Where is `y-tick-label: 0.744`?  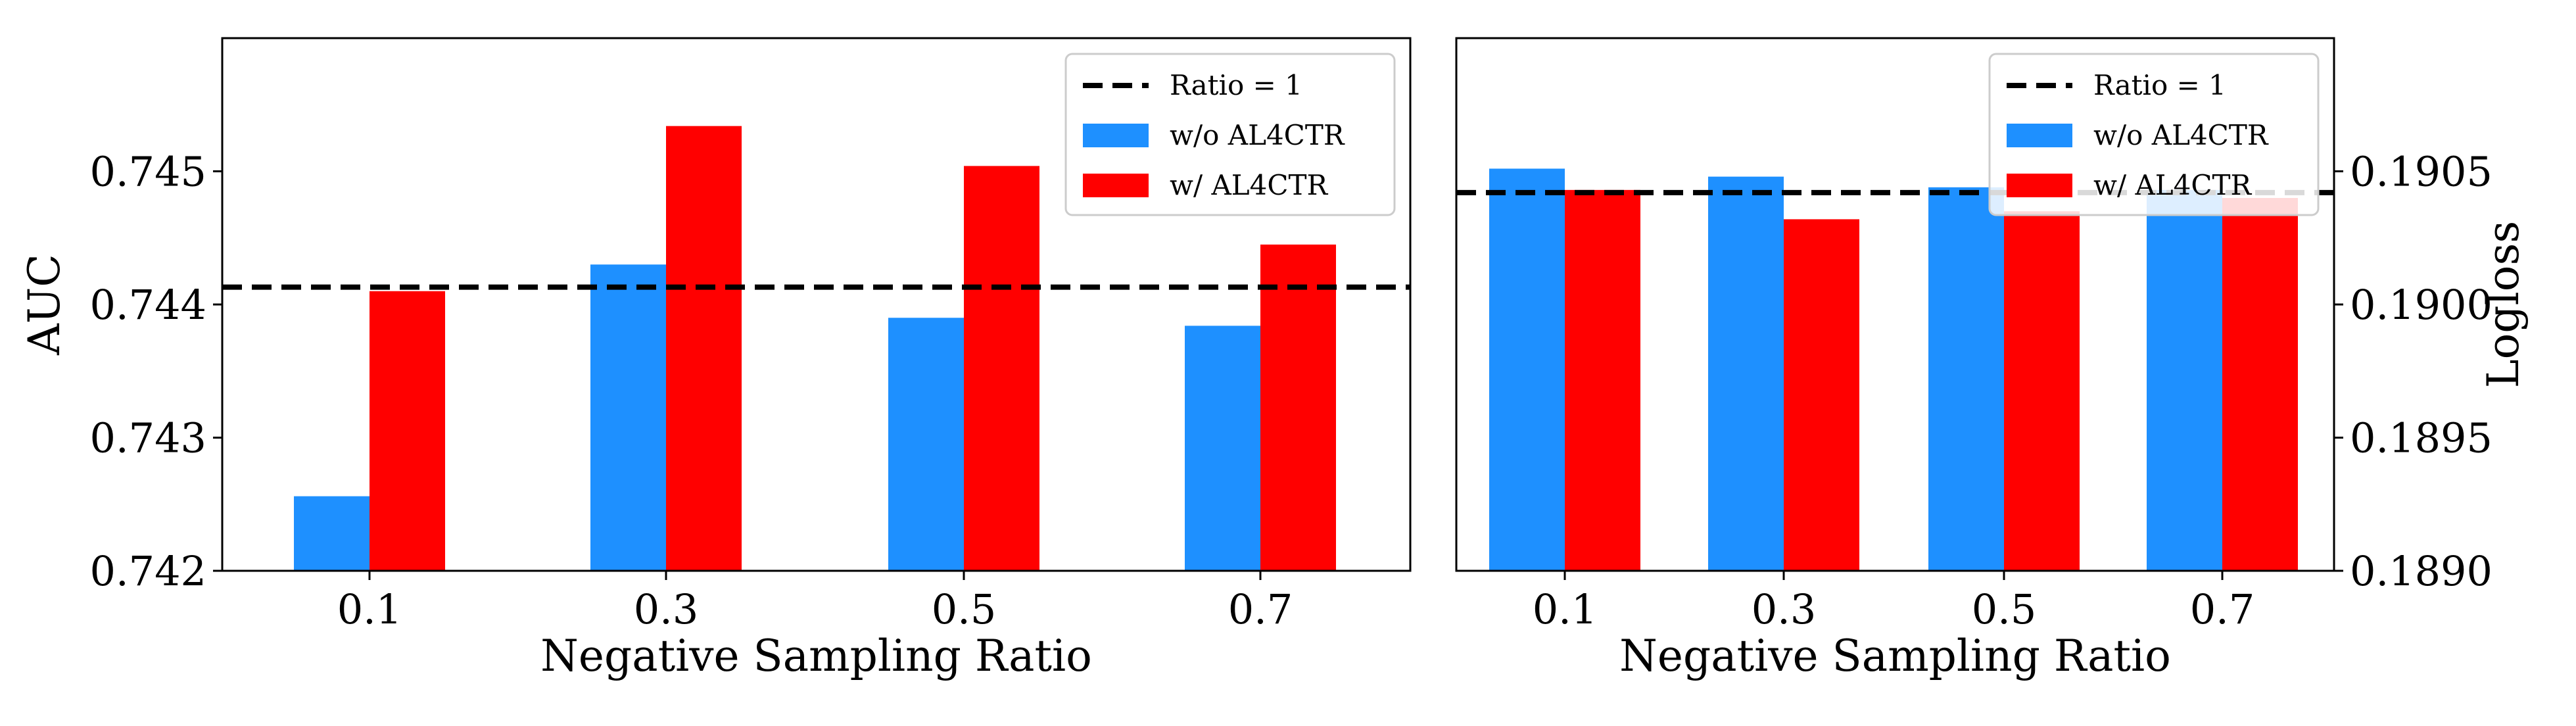 y-tick-label: 0.744 is located at coordinates (148, 305).